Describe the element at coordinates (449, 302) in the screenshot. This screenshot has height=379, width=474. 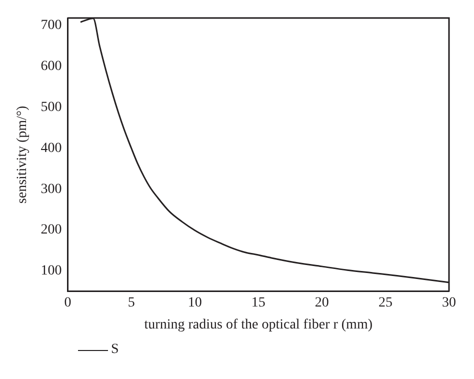
I see `x-tick-label: 30` at that location.